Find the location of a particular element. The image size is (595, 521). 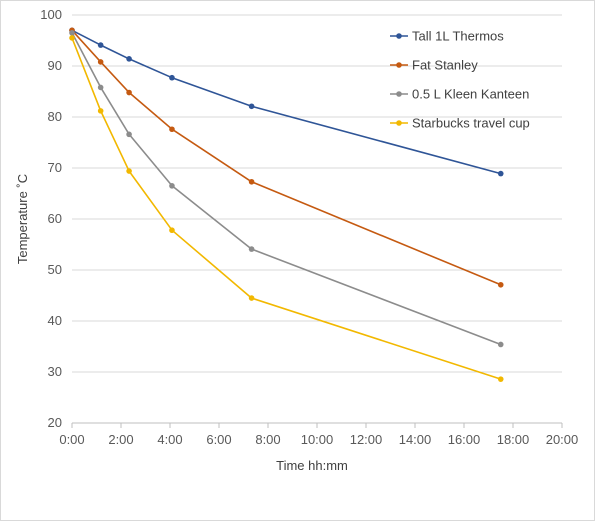

legend-item: Fat Stanley is located at coordinates (434, 65).